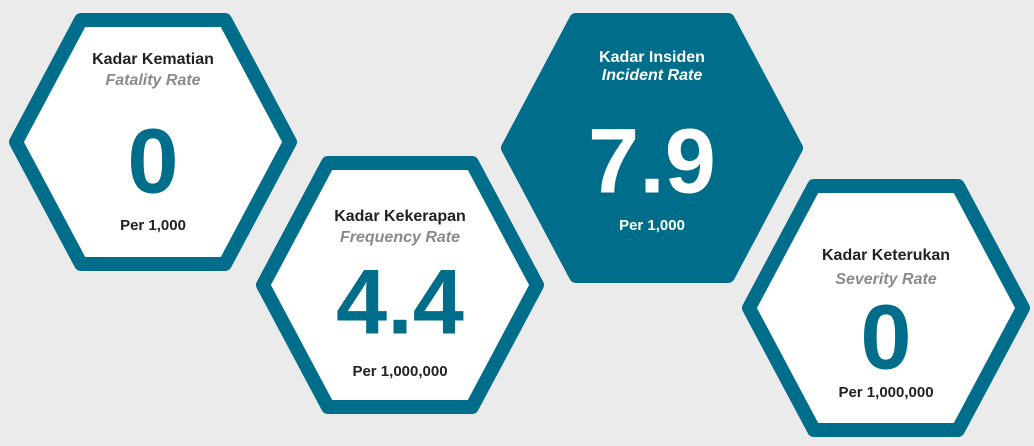 Image resolution: width=1034 pixels, height=446 pixels. What do you see at coordinates (652, 57) in the screenshot?
I see `card-title: Kadar Insiden` at bounding box center [652, 57].